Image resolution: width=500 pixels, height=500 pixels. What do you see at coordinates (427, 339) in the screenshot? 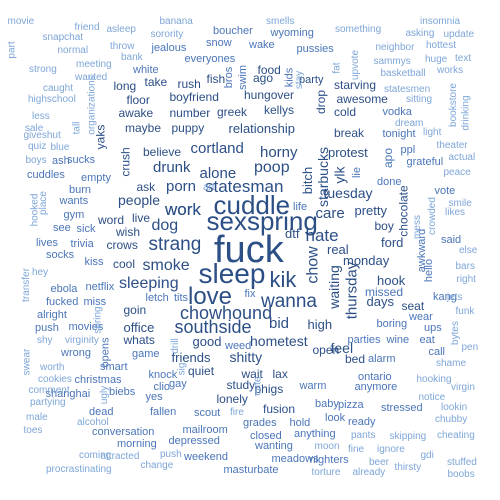
I see `word-eat: eat` at bounding box center [427, 339].